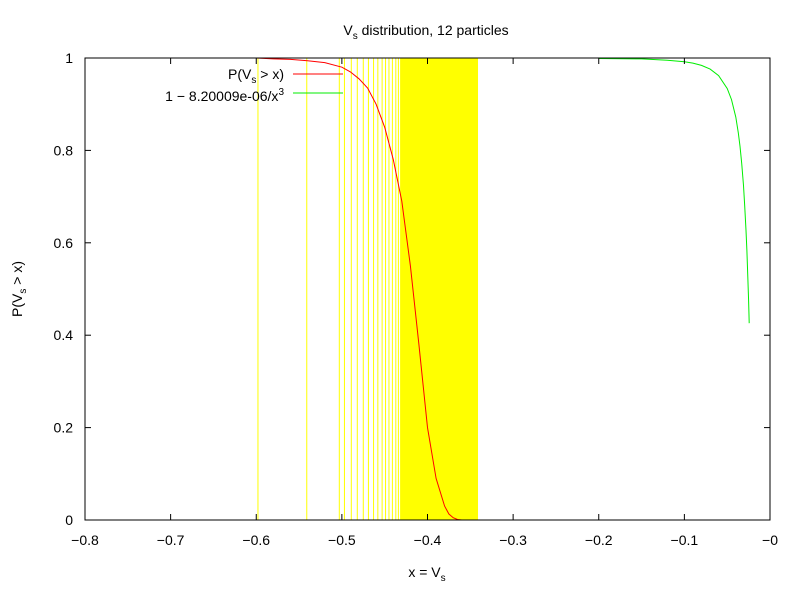  Describe the element at coordinates (85, 540) in the screenshot. I see `x-tick-label: −0.8` at that location.